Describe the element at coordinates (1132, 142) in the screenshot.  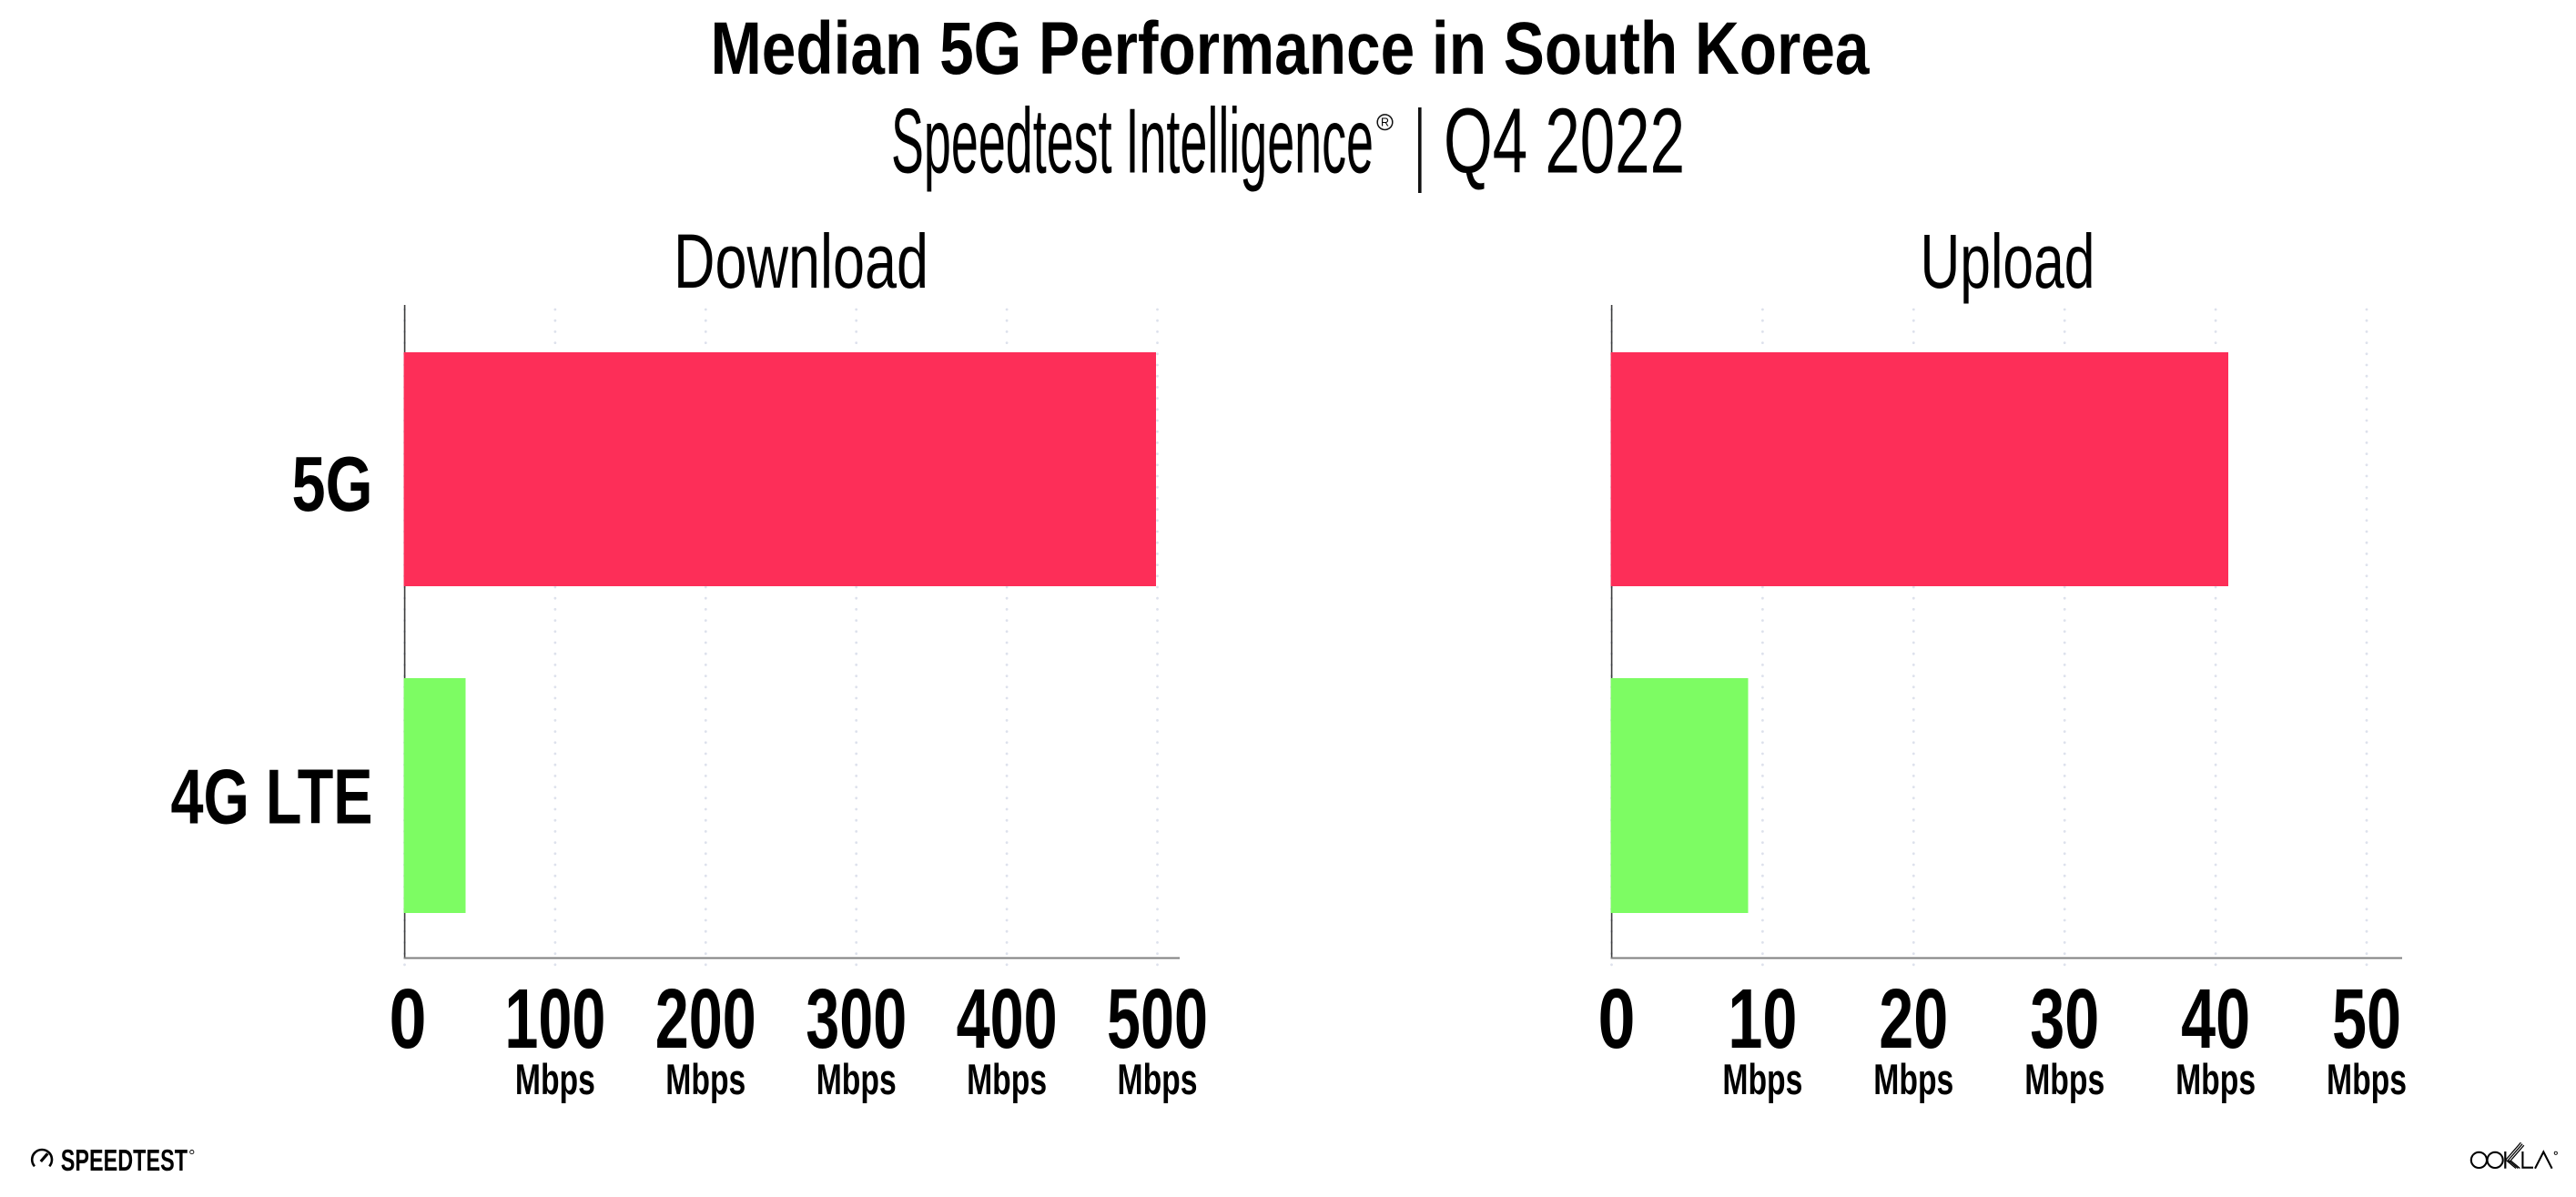
I see `svg-text: Speedtest Intelligence` at that location.